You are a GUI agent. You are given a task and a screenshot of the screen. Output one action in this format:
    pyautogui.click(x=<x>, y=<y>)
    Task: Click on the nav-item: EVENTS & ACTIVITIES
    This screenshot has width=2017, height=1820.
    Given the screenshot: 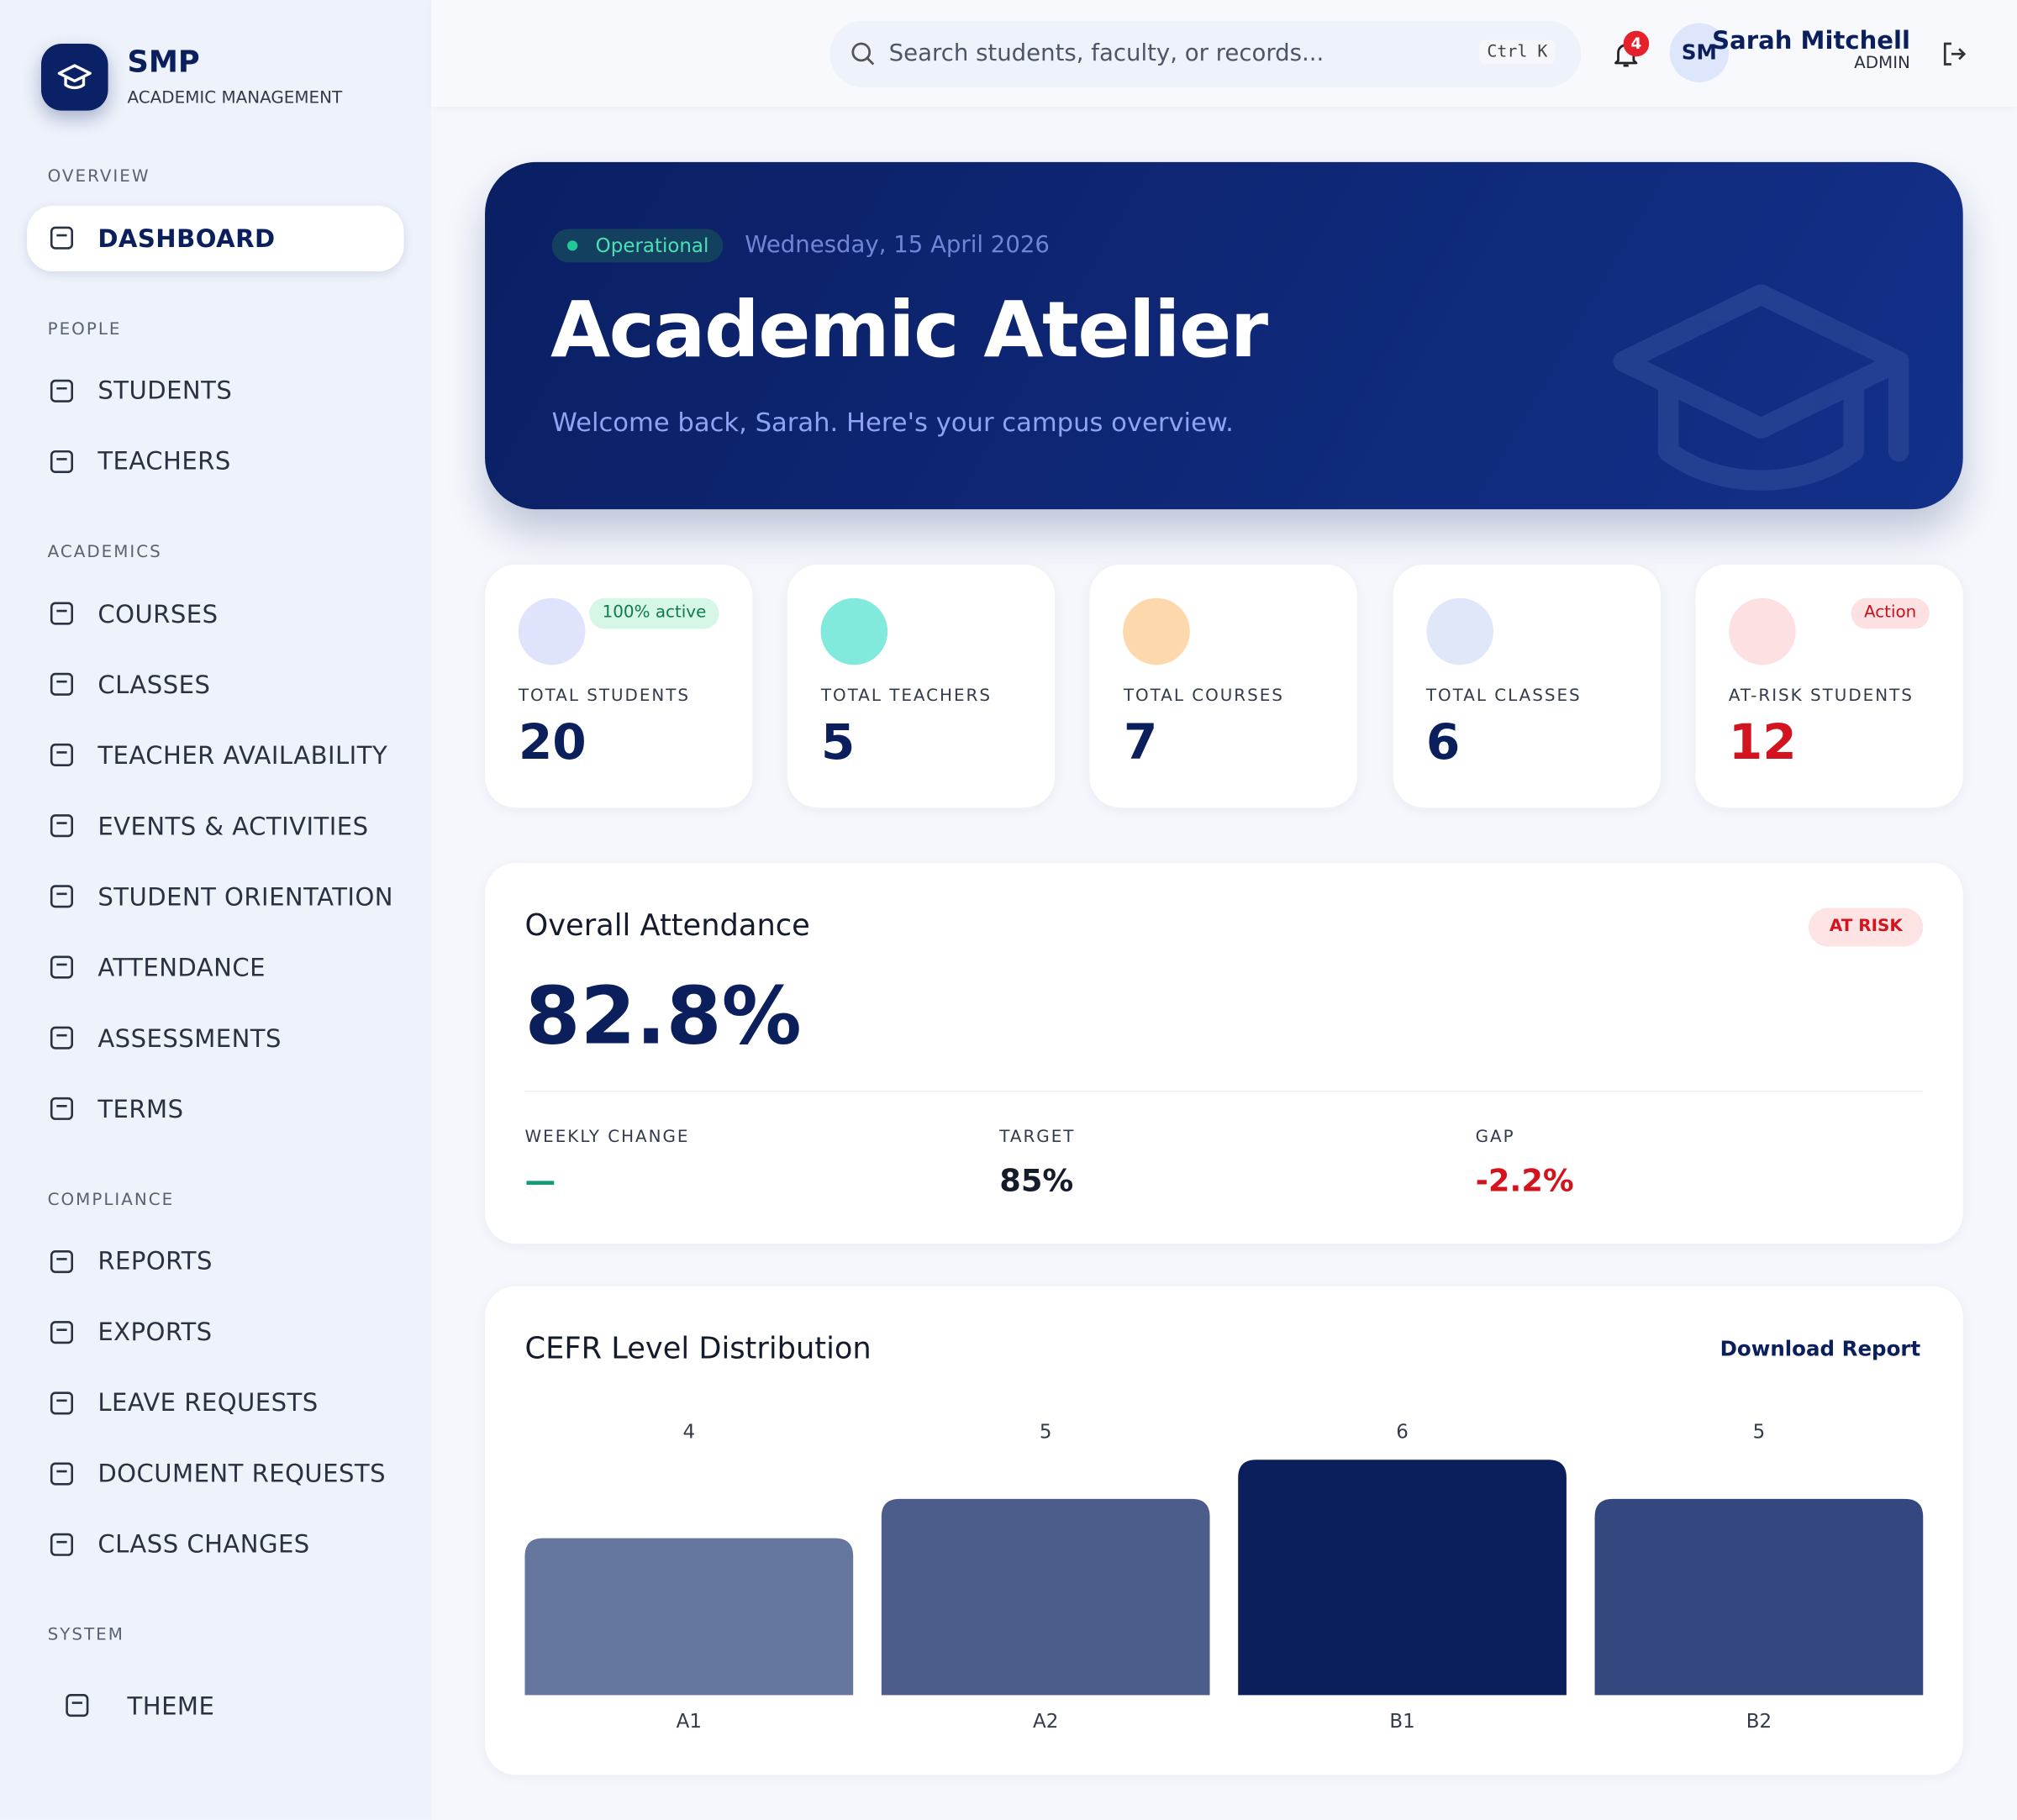 What is the action you would take?
    pyautogui.click(x=215, y=826)
    